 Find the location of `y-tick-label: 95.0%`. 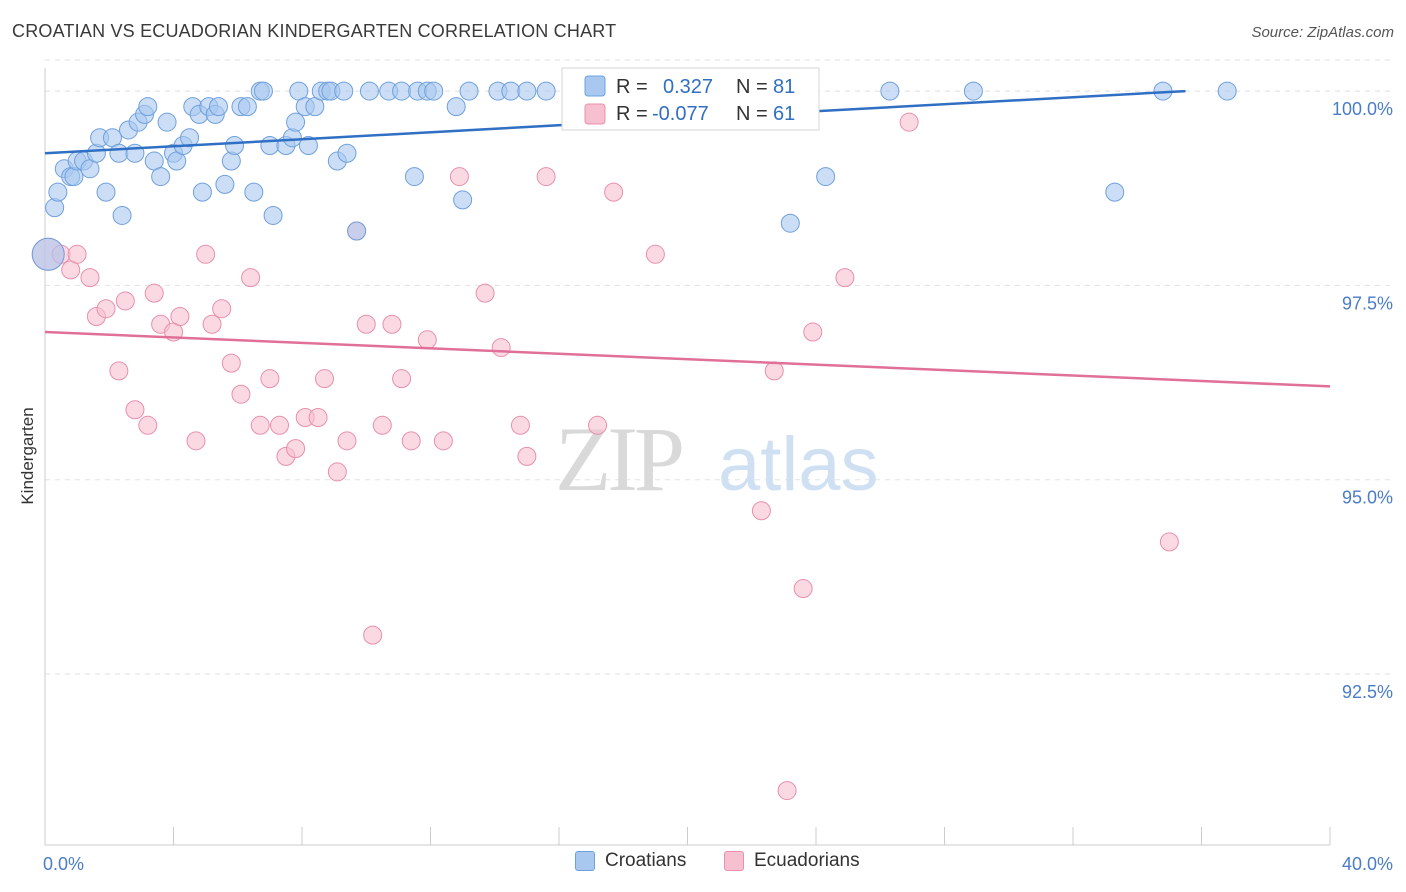

y-tick-label: 95.0% is located at coordinates (1367, 498).